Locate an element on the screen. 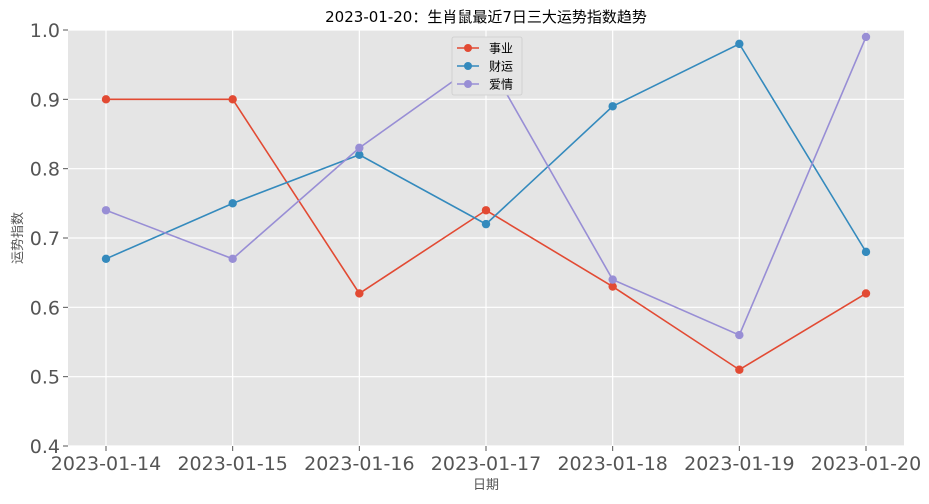 This screenshot has width=929, height=504. y-tick-label: 0.8 is located at coordinates (45, 170).